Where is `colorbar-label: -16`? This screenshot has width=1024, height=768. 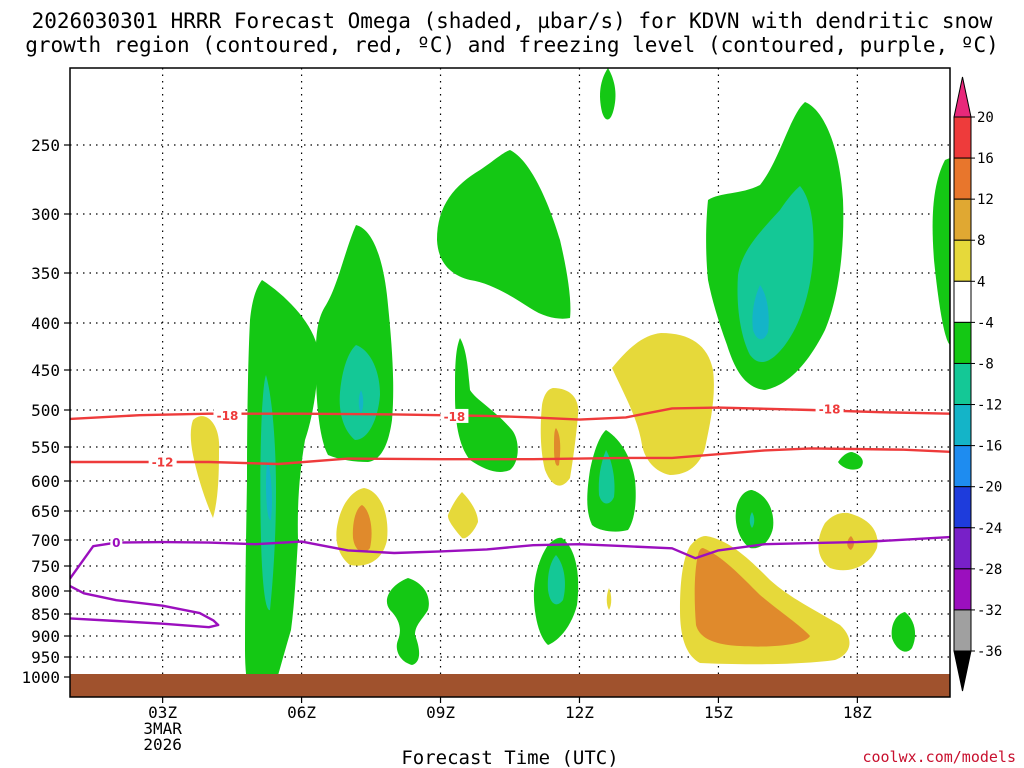
colorbar-label: -16 is located at coordinates (989, 447).